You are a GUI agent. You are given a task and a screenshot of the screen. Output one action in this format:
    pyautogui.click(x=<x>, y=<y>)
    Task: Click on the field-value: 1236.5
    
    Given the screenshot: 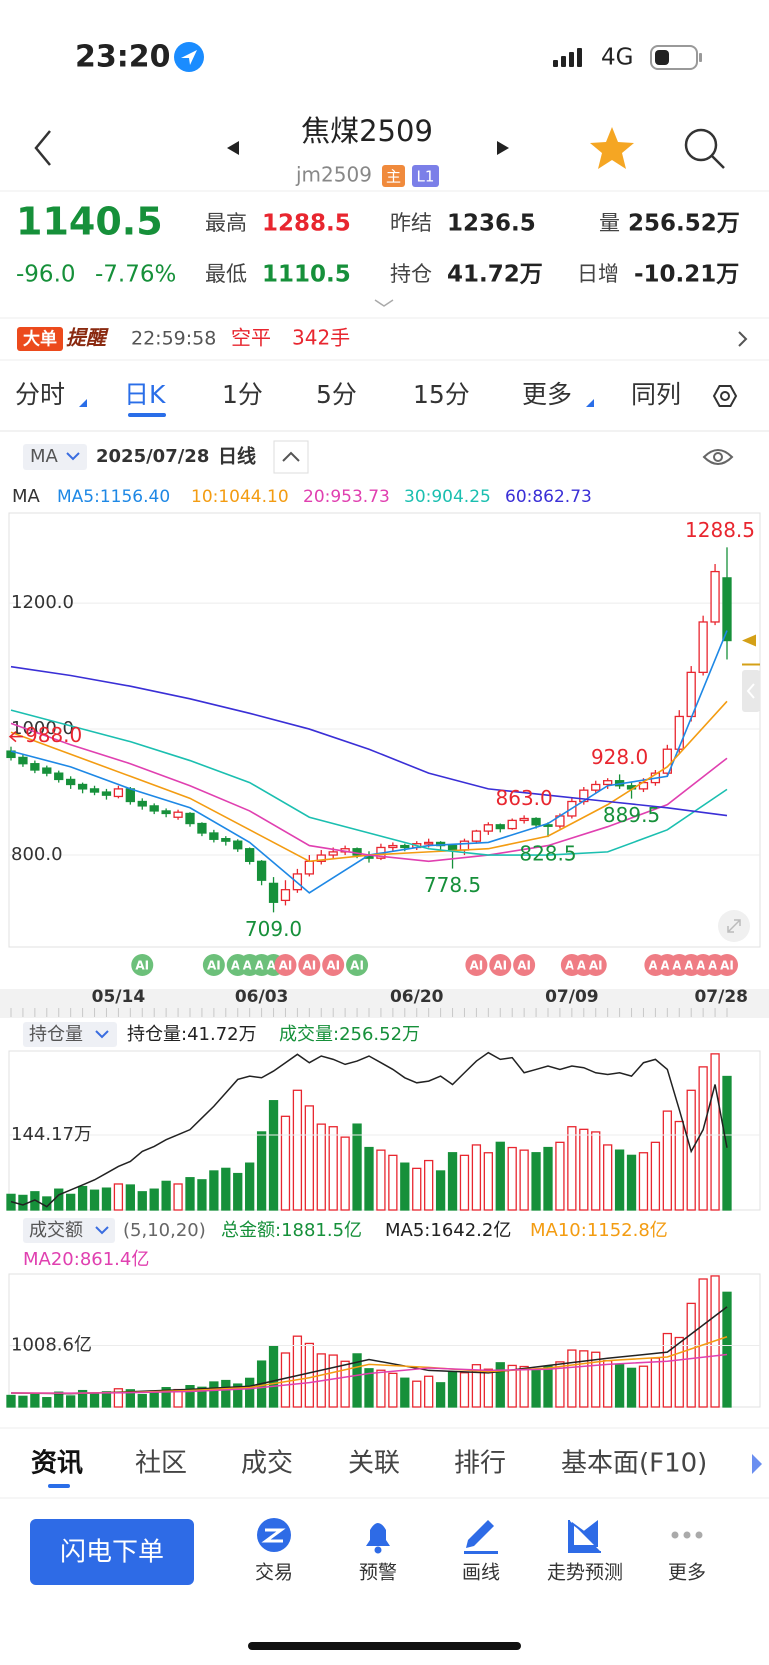 What is the action you would take?
    pyautogui.click(x=491, y=224)
    